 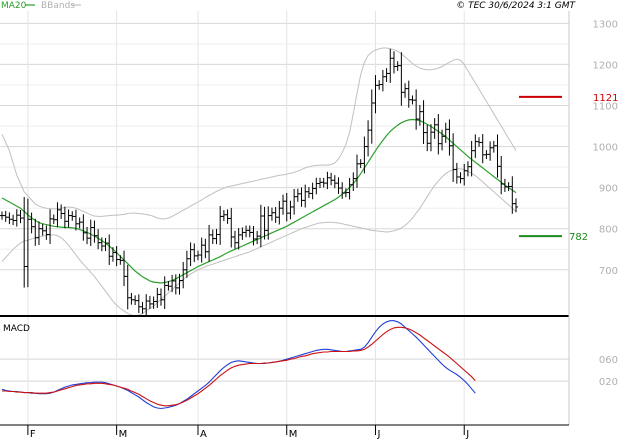 What do you see at coordinates (605, 98) in the screenshot?
I see `resistance-label: 1121` at bounding box center [605, 98].